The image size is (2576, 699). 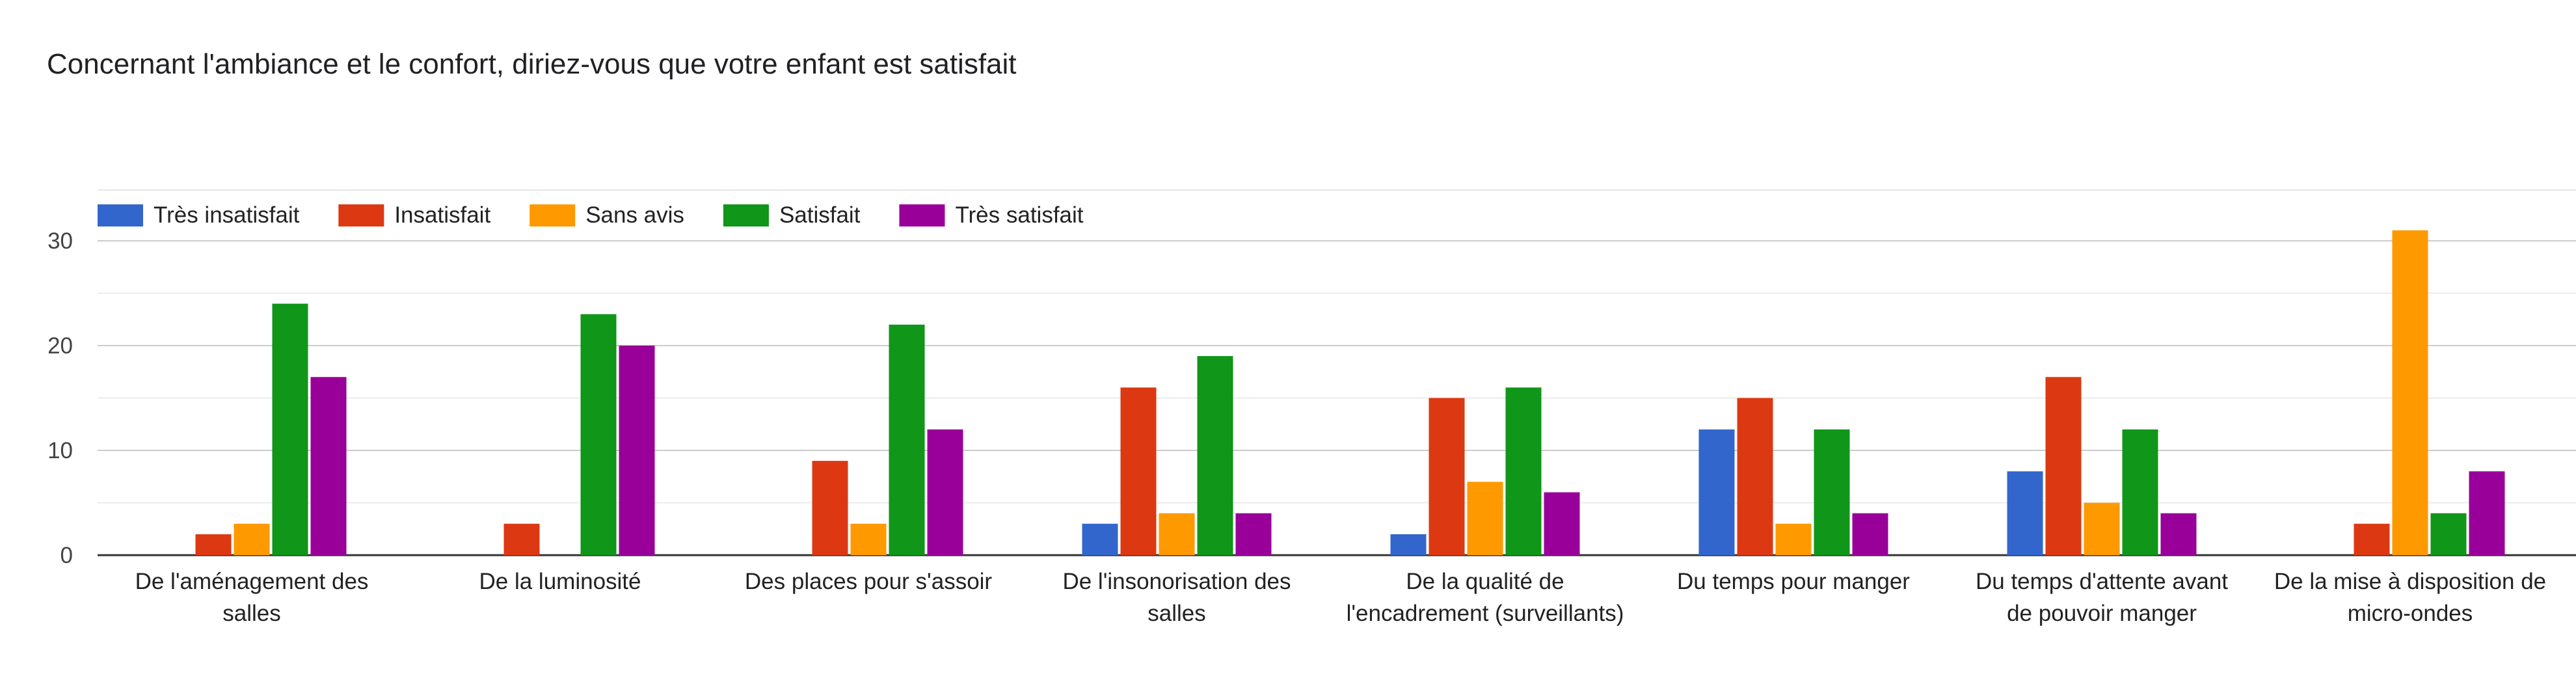 What do you see at coordinates (820, 215) in the screenshot?
I see `legend-label: Satisfait` at bounding box center [820, 215].